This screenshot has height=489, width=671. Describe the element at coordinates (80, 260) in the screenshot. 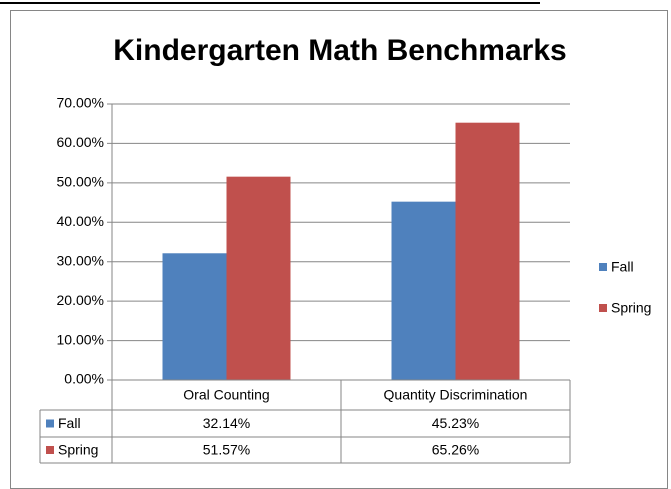

I see `y-tick-label: 30.00%` at that location.